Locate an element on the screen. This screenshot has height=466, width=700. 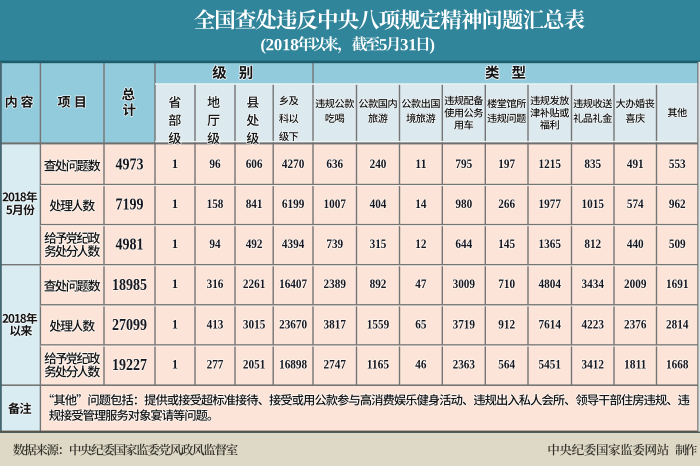
svg-text: 841 is located at coordinates (254, 204).